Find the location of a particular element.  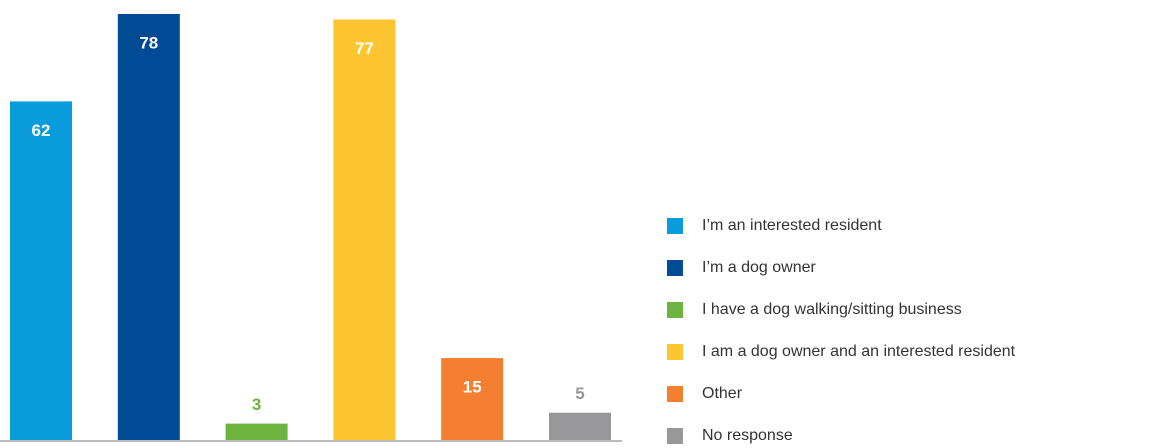

legend-label: Other is located at coordinates (722, 393).